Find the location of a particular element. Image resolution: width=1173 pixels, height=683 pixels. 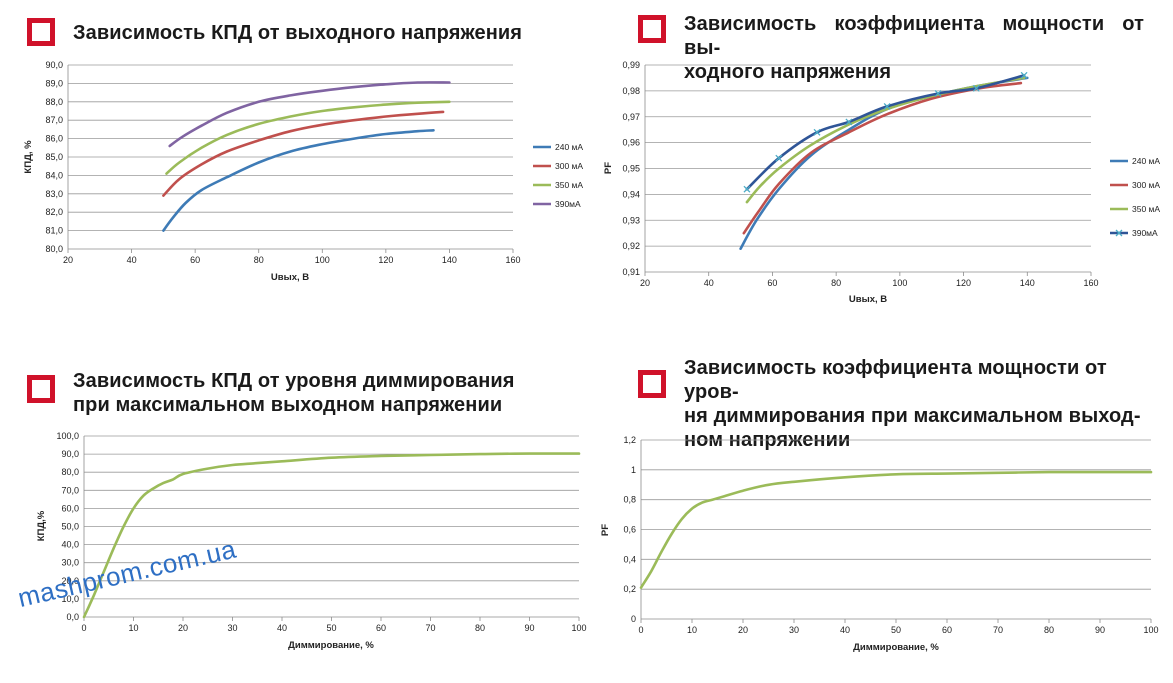

y-tick-label: 85,0 is located at coordinates (54, 157).